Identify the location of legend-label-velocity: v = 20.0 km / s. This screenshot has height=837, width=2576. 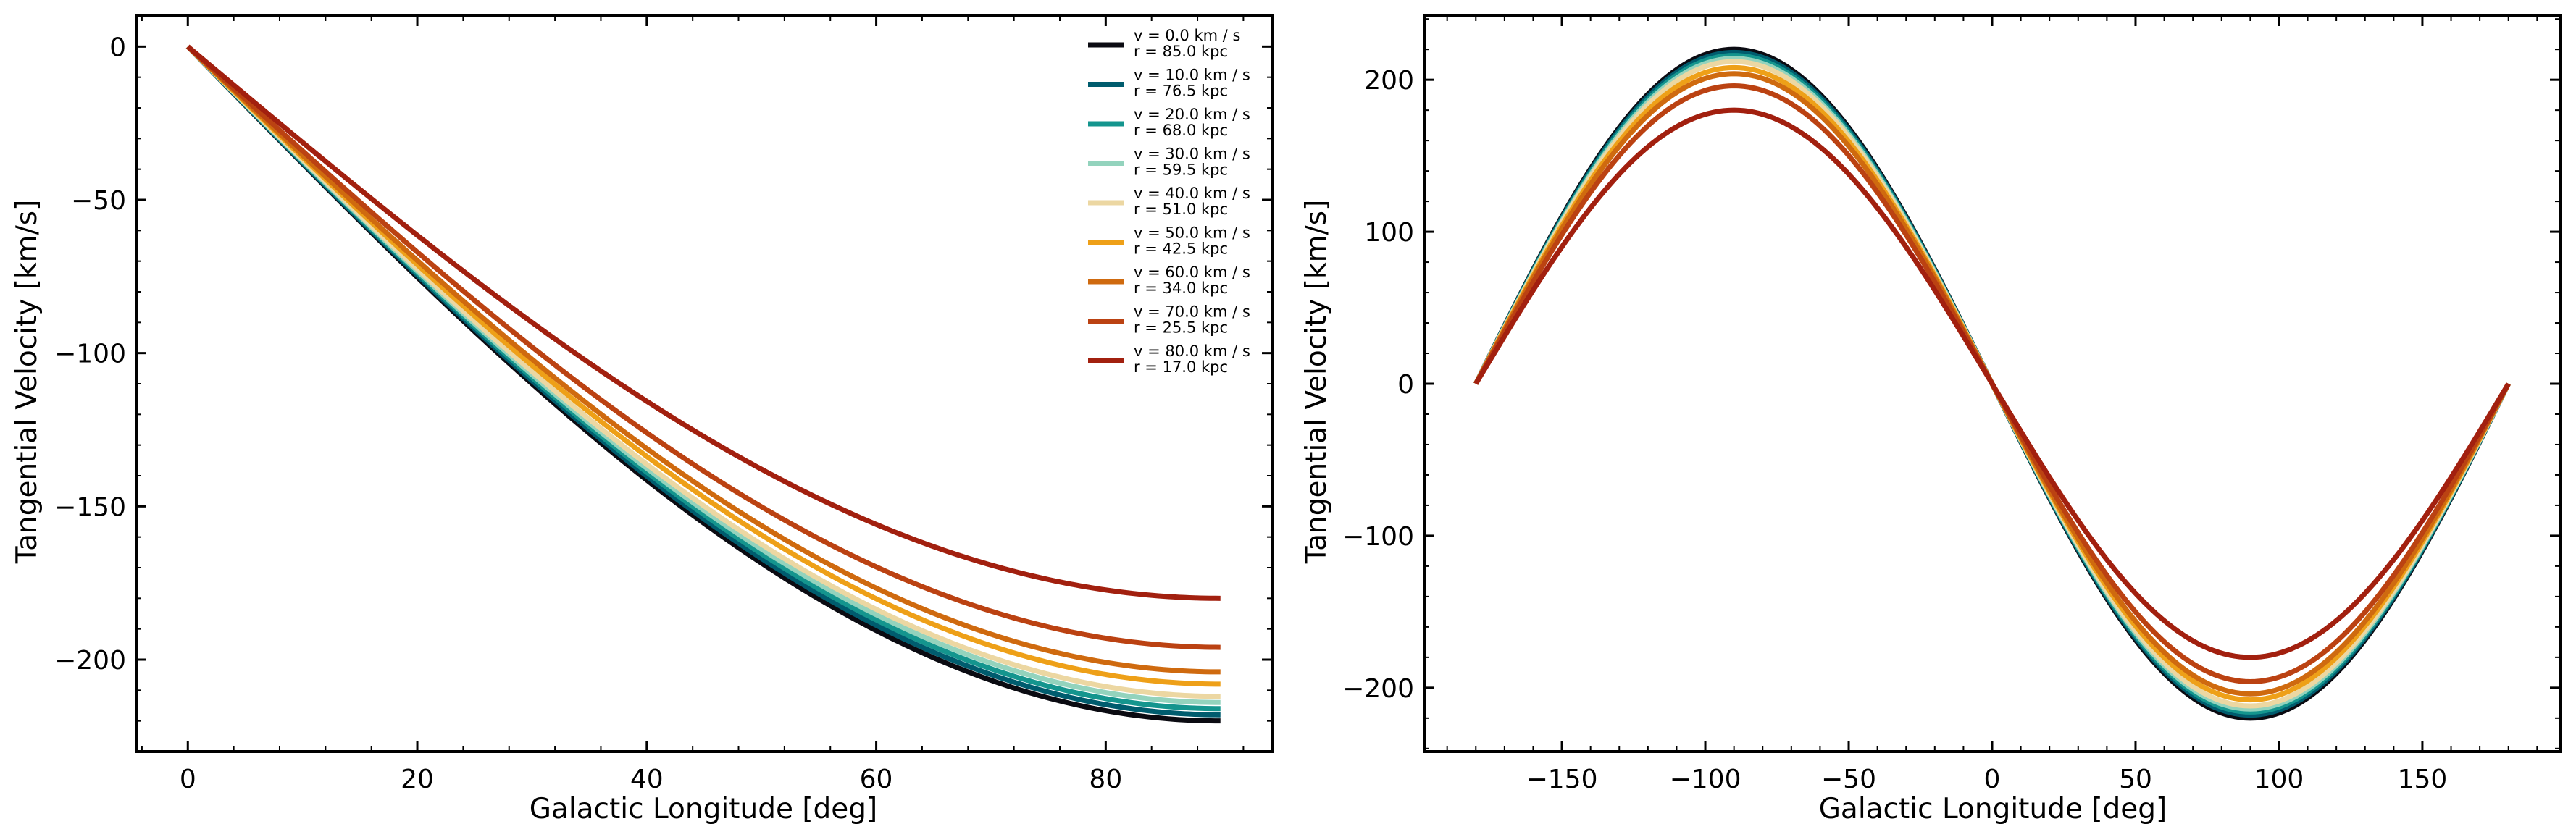
(1192, 115).